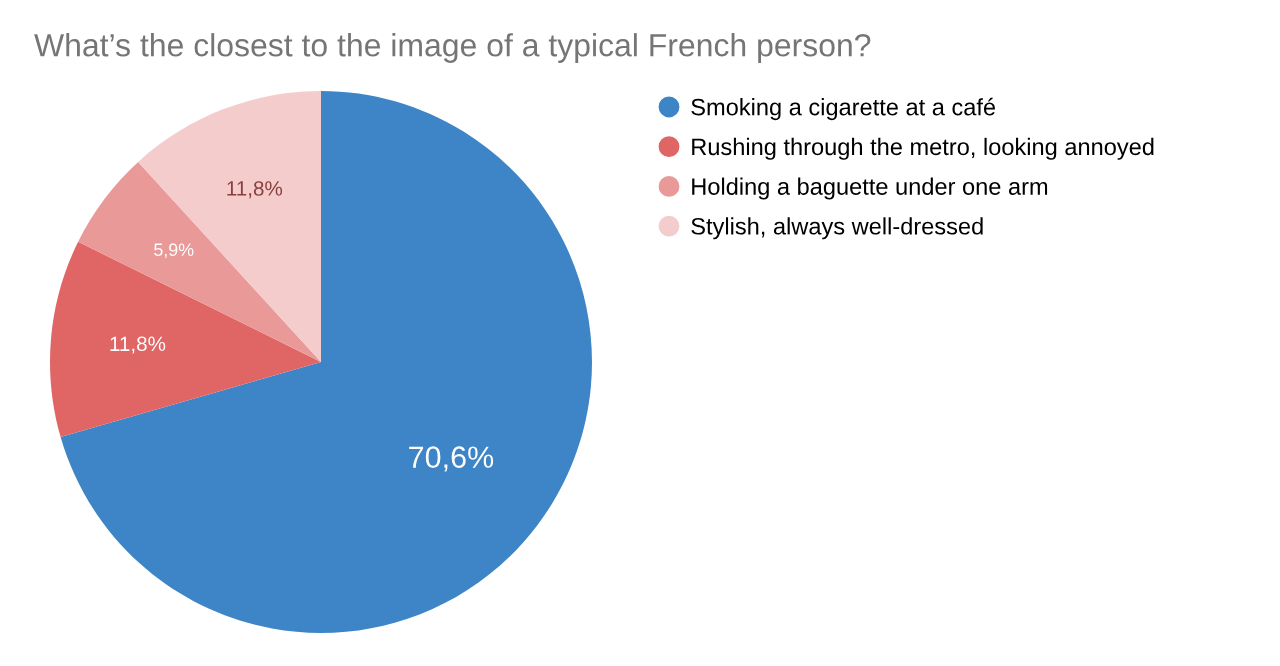 The width and height of the screenshot is (1280, 666). Describe the element at coordinates (452, 48) in the screenshot. I see `chart-title: What’s the closest to the image of a typical French person?` at that location.